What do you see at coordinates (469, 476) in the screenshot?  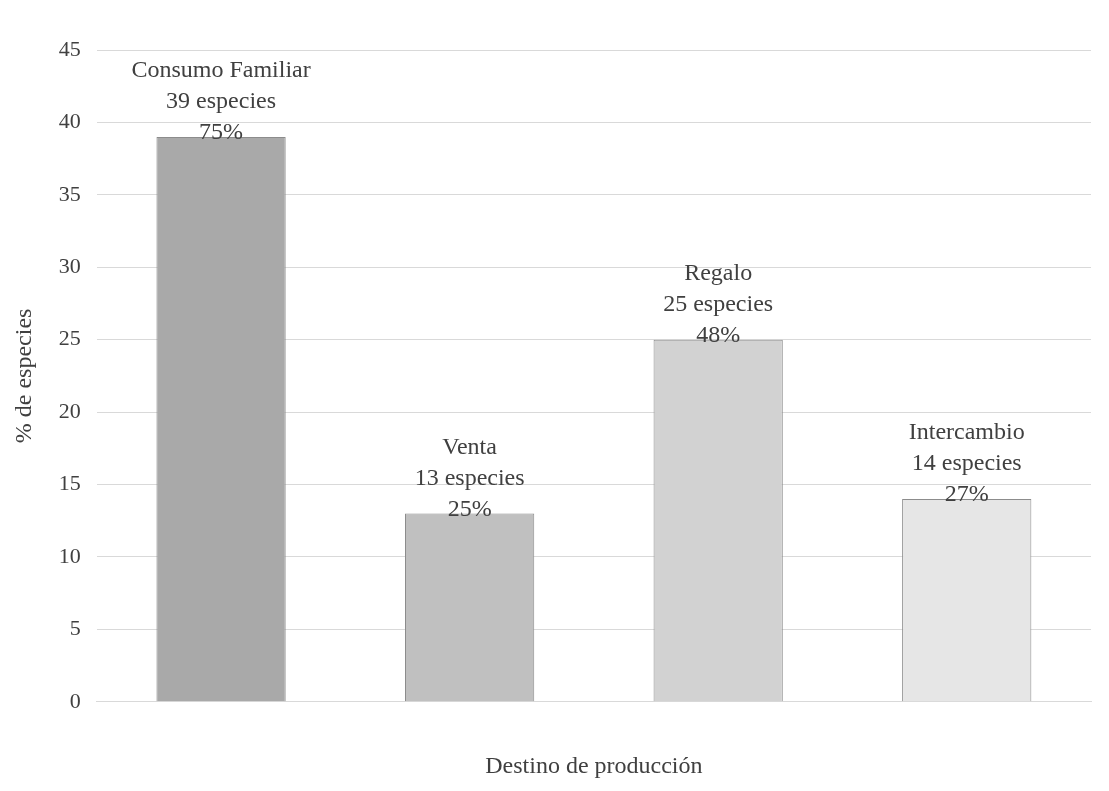 I see `data-label: Venta 13 especies 25%` at bounding box center [469, 476].